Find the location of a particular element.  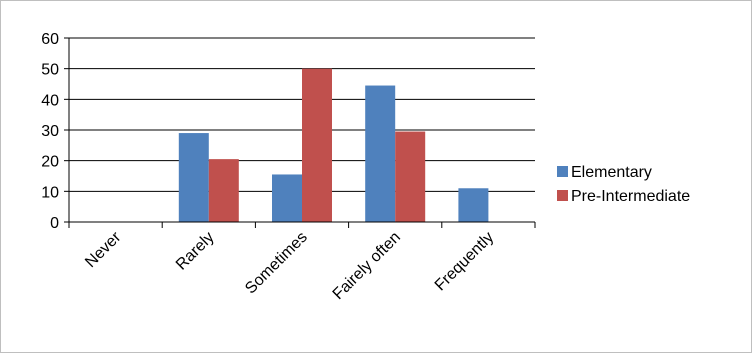

y-tick-label: 50 is located at coordinates (50, 70).